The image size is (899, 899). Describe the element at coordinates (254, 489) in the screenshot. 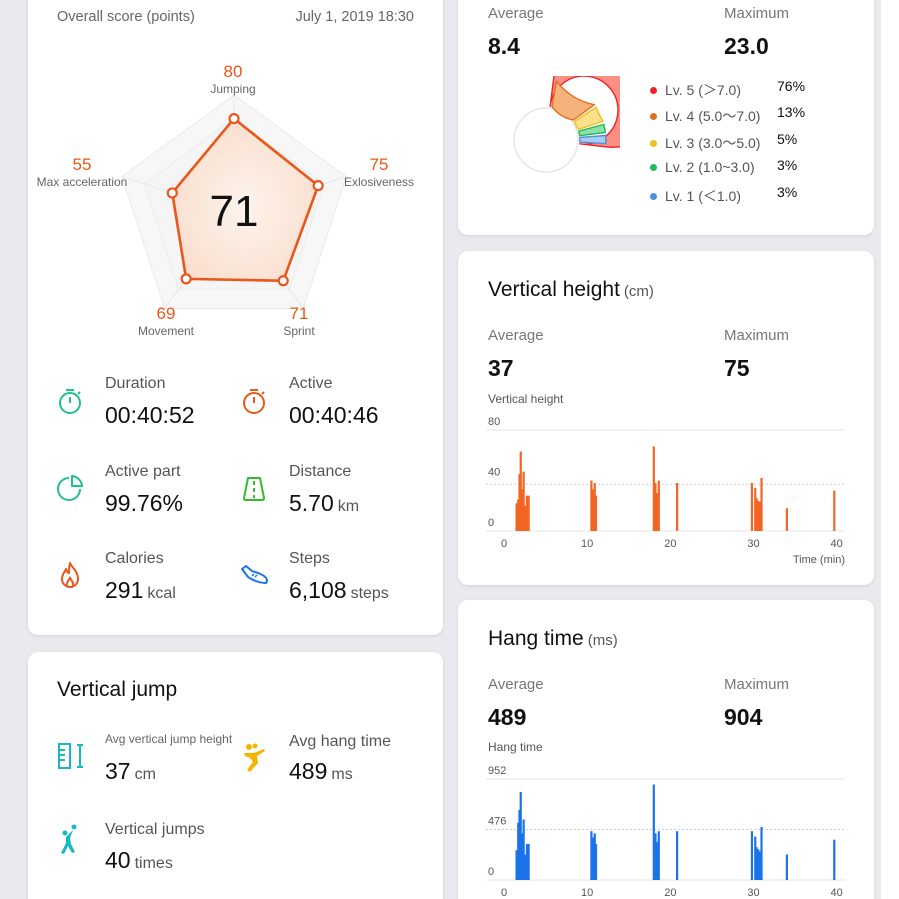

I see `road-icon` at that location.